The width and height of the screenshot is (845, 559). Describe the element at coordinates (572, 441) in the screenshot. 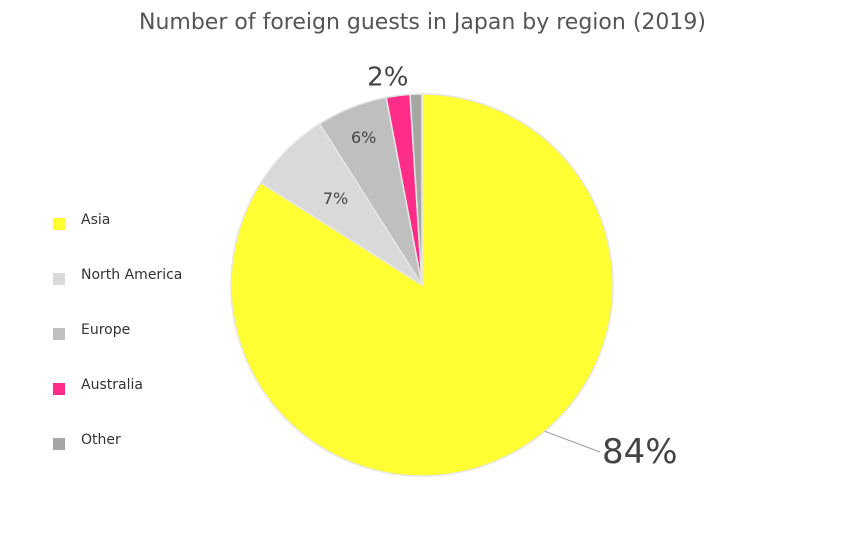

I see `leader-line-asia` at that location.